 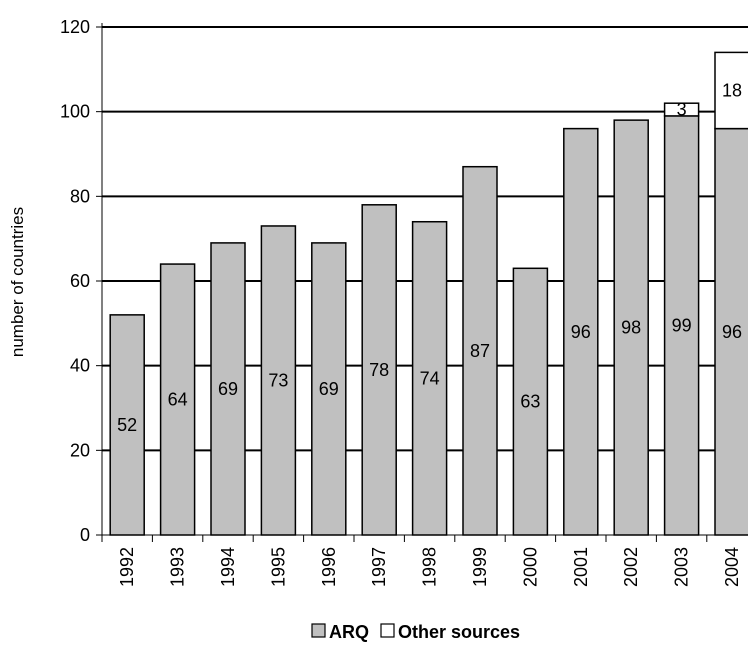 What do you see at coordinates (459, 632) in the screenshot?
I see `legend-label: Other sources` at bounding box center [459, 632].